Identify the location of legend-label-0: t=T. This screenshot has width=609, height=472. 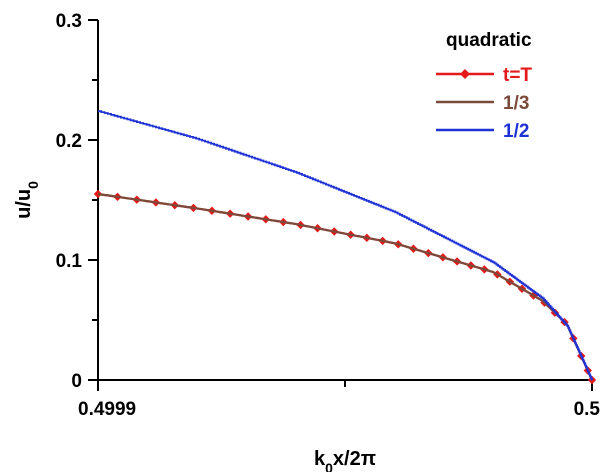
(517, 75).